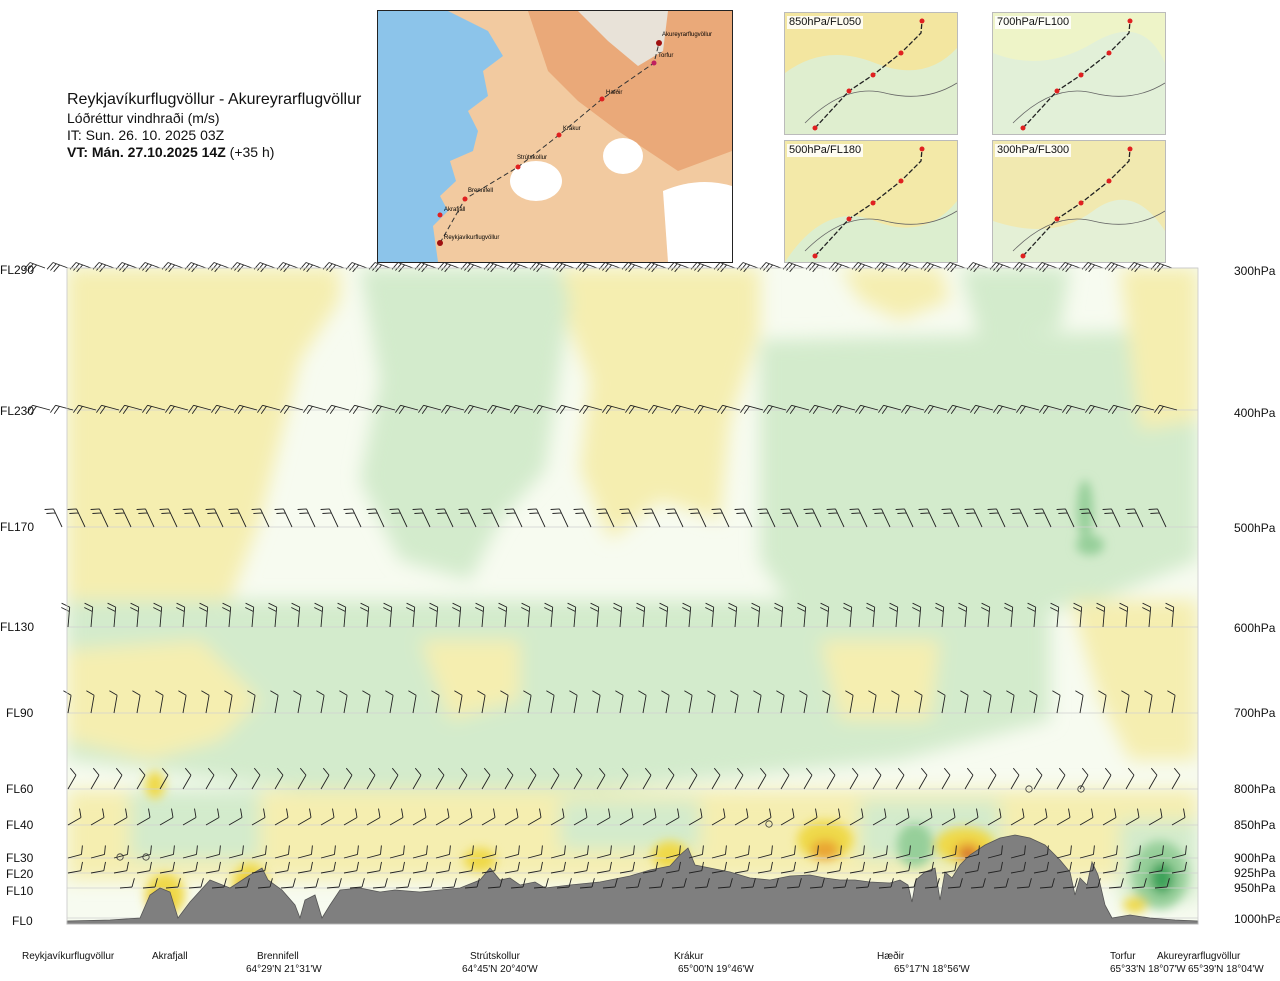 The image size is (1280, 981). I want to click on level-map-500-svg, so click(871, 201).